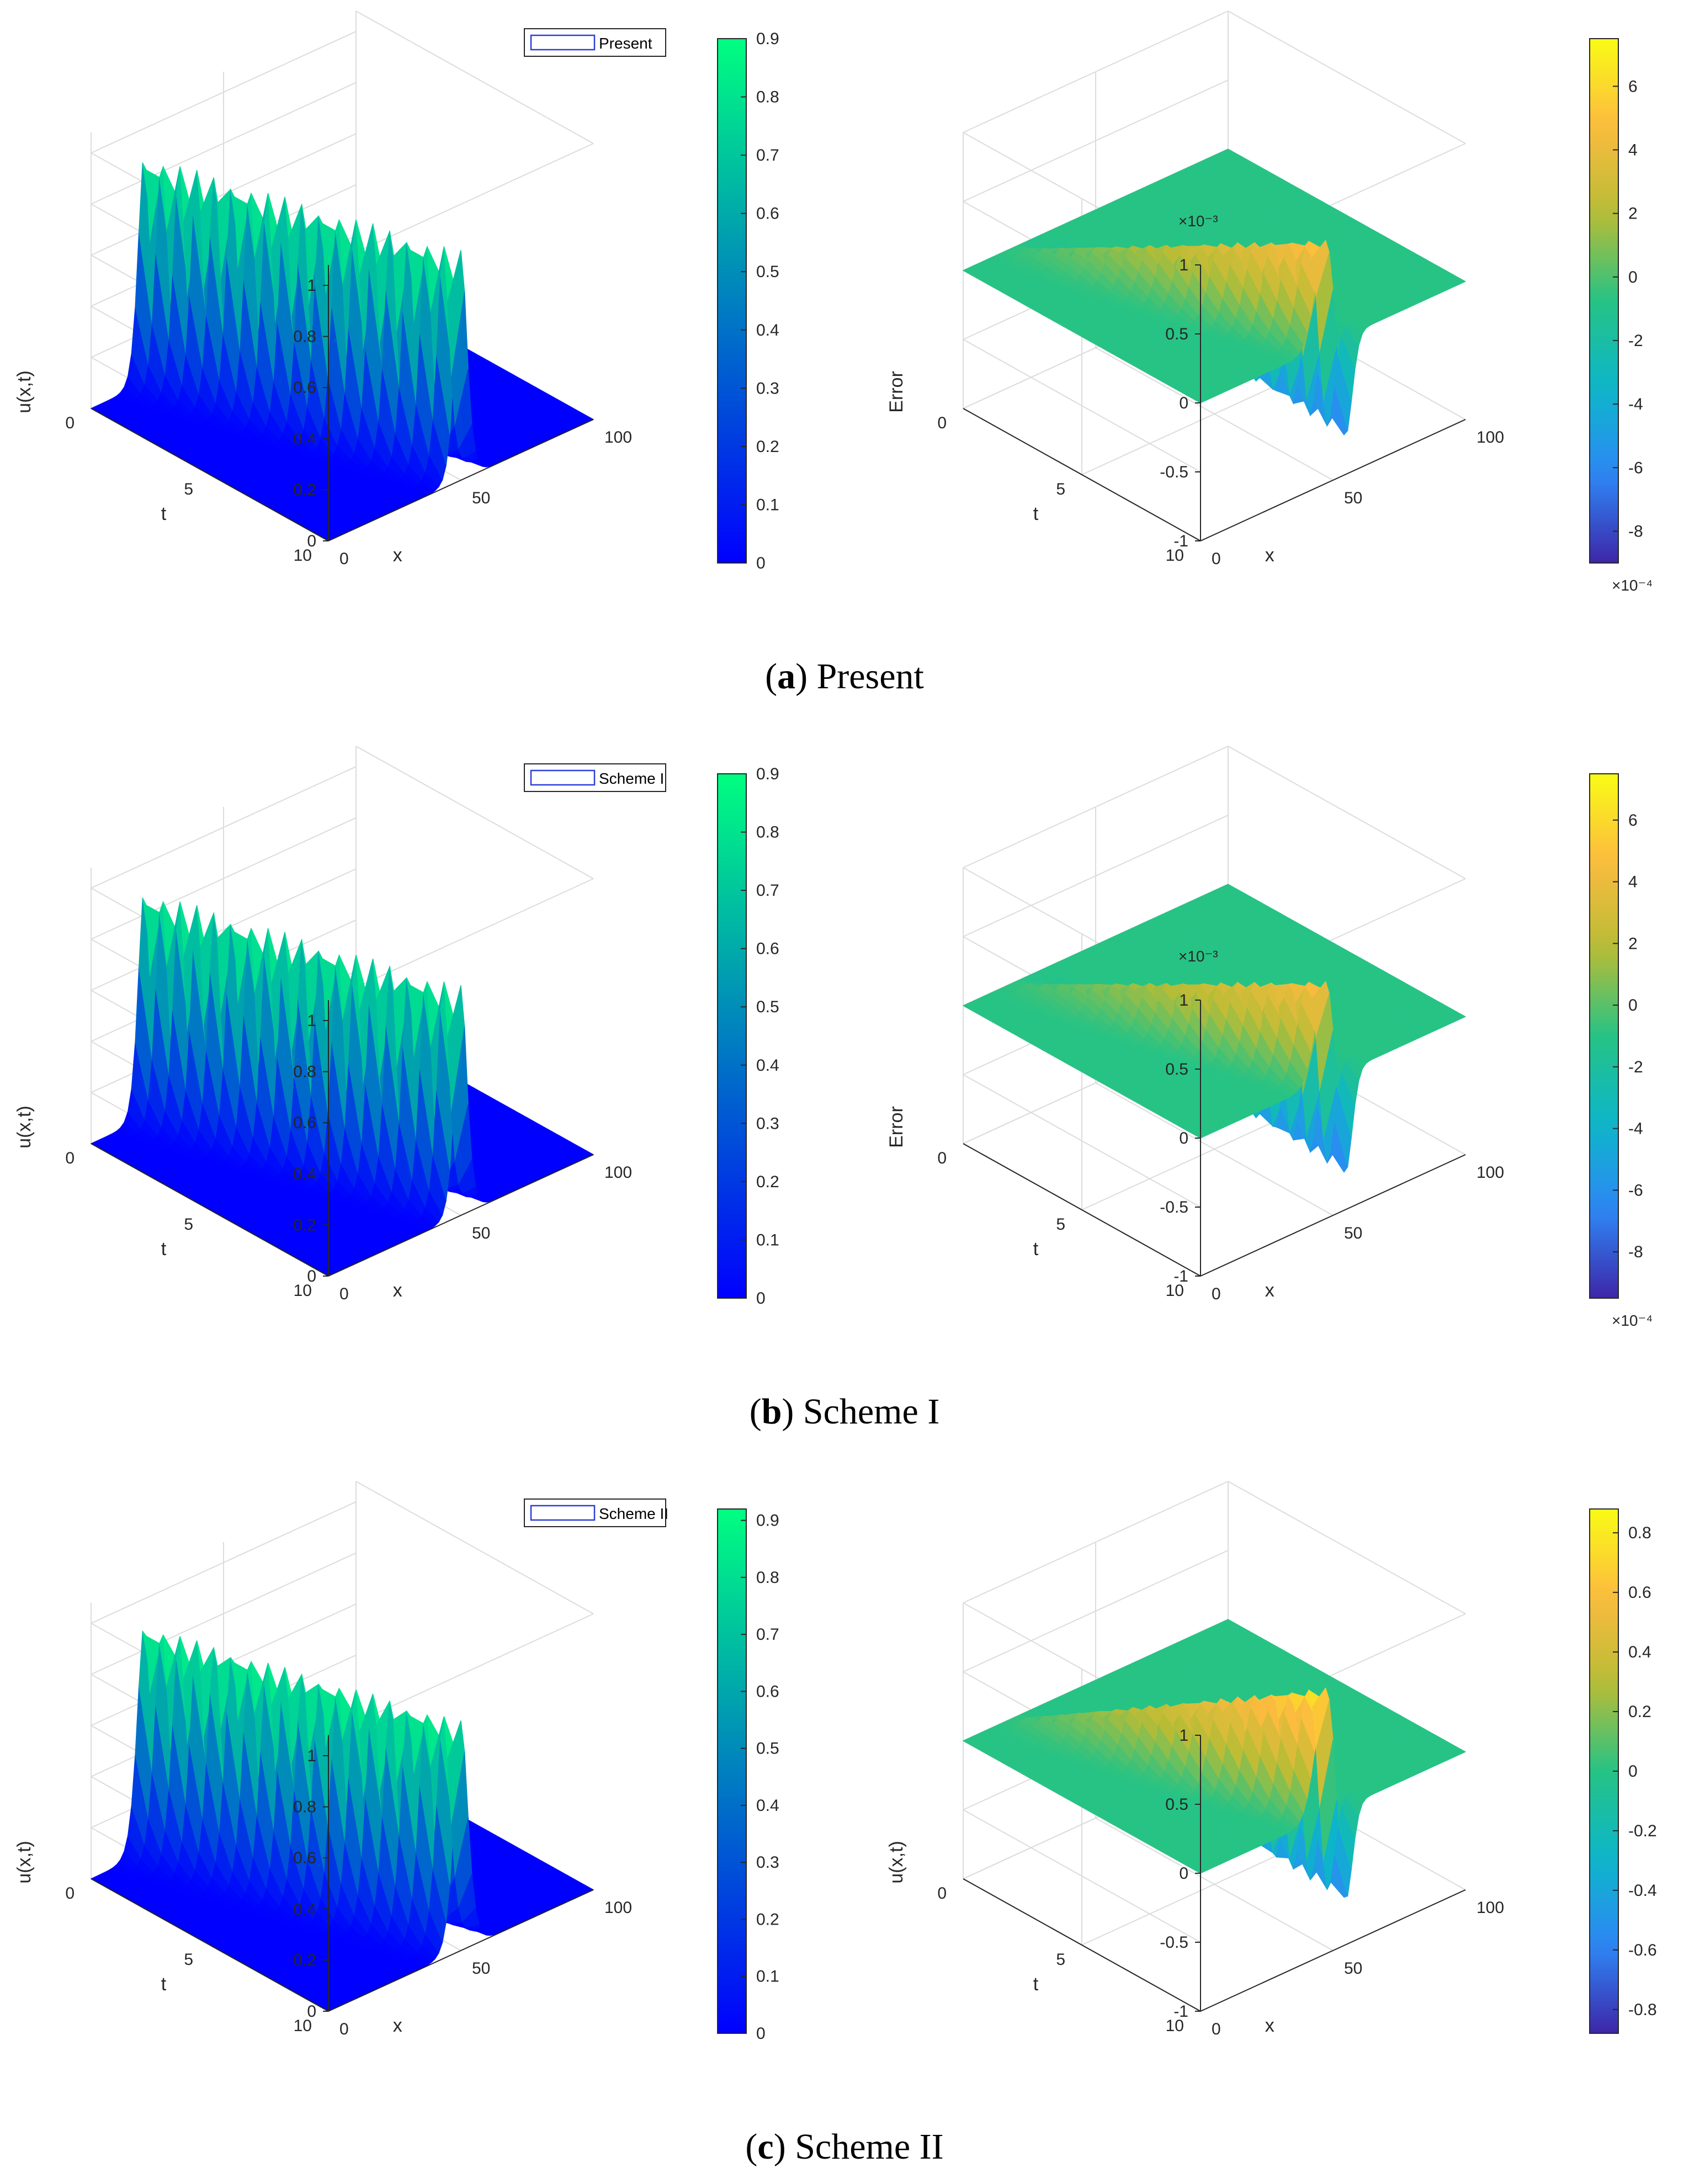  Describe the element at coordinates (897, 392) in the screenshot. I see `z-axis-label: Error` at that location.